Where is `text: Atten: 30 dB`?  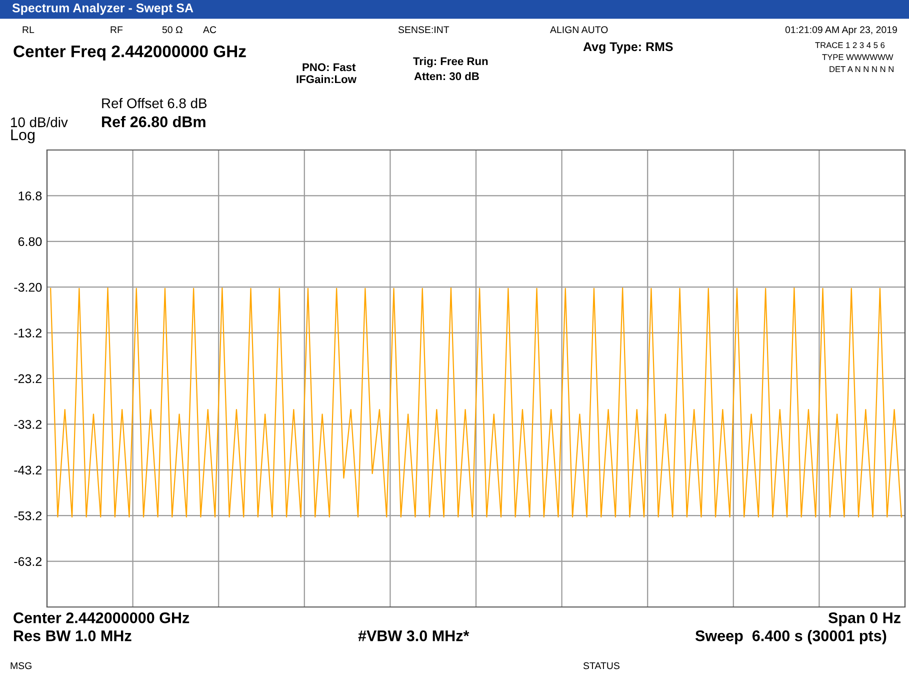
text: Atten: 30 dB is located at coordinates (446, 76).